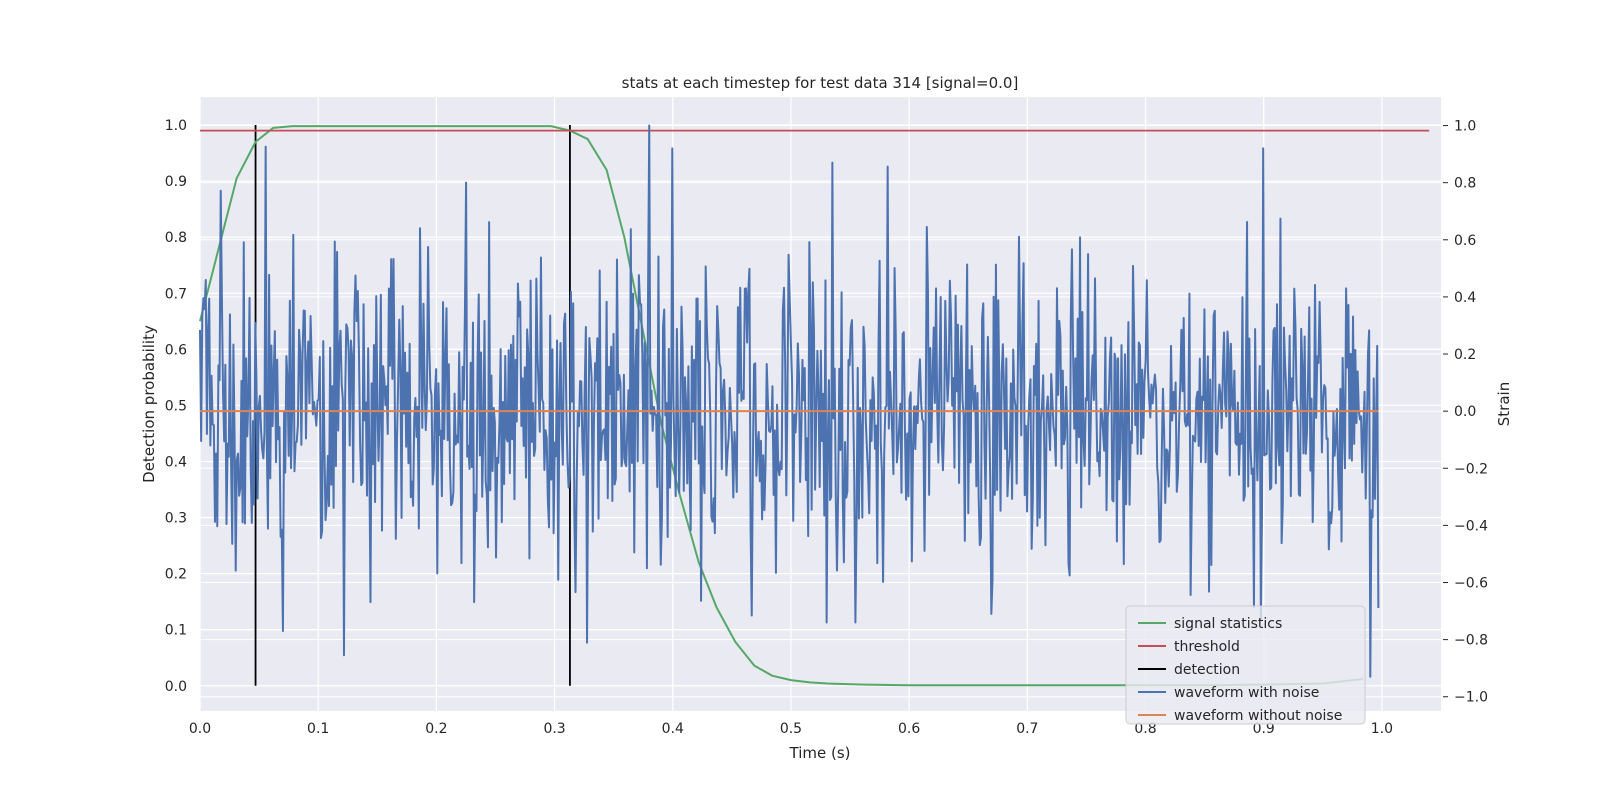  I want to click on y-left-axis-title: Detection probability, so click(149, 404).